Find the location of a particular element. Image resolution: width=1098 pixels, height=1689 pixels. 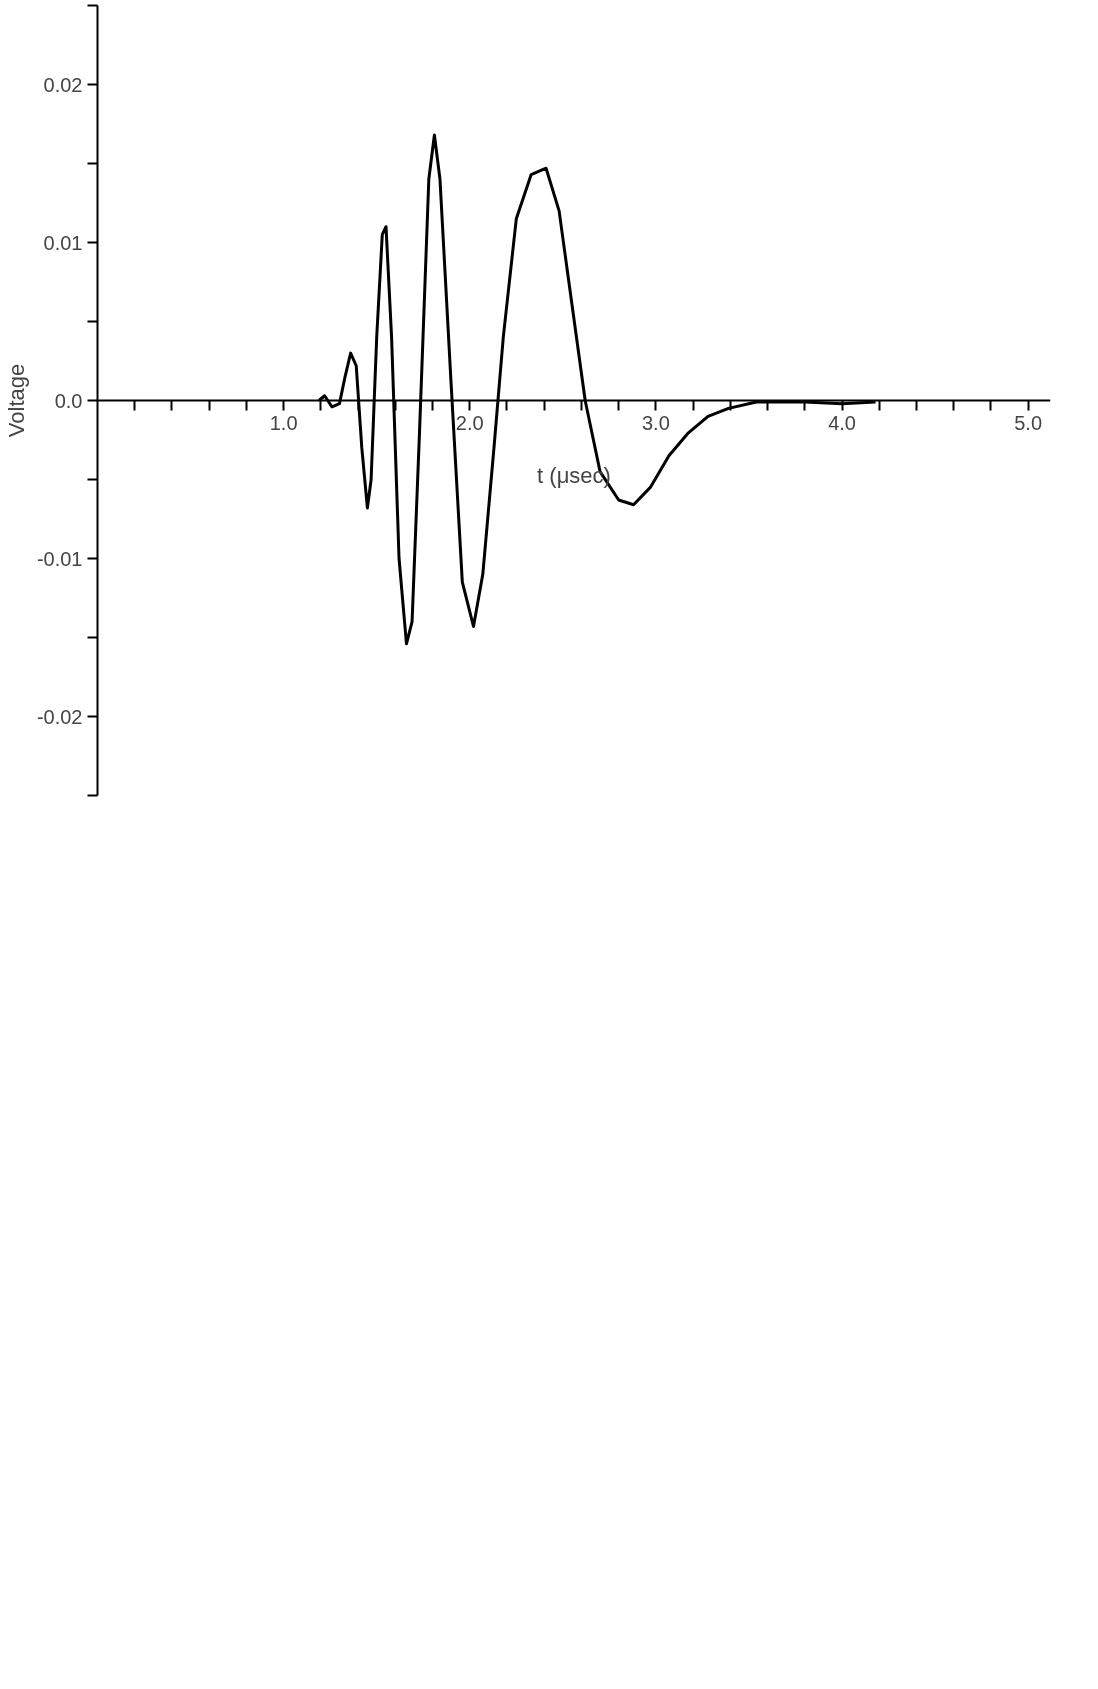

x-tick-label: 2.0 is located at coordinates (469, 422).